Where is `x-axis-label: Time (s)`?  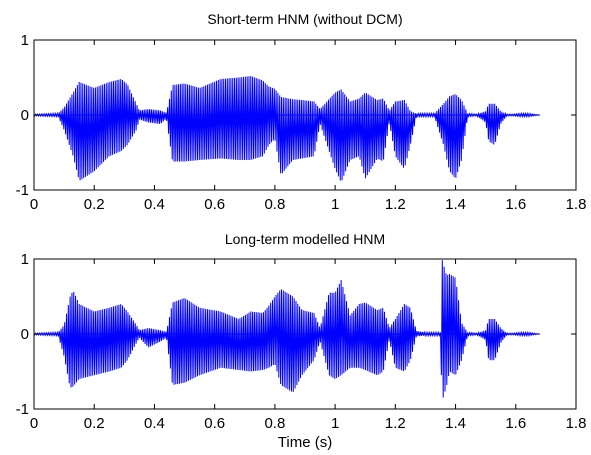
x-axis-label: Time (s) is located at coordinates (305, 442).